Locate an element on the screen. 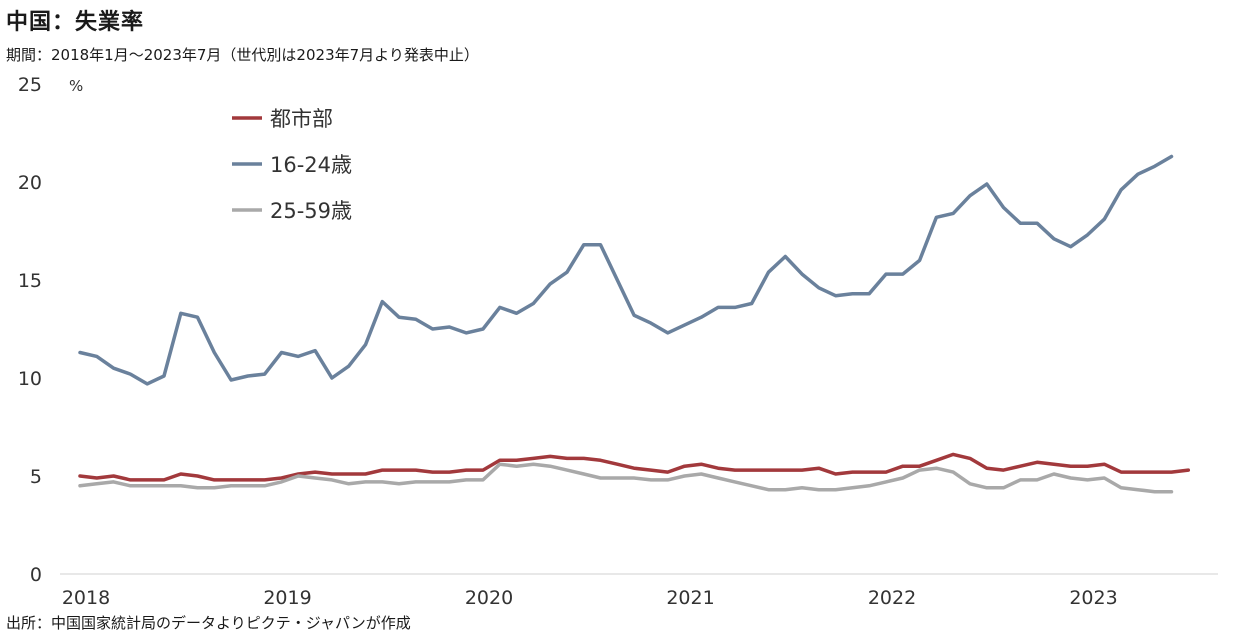 The width and height of the screenshot is (1250, 643). chart-title: 中国：失業率 is located at coordinates (75, 22).